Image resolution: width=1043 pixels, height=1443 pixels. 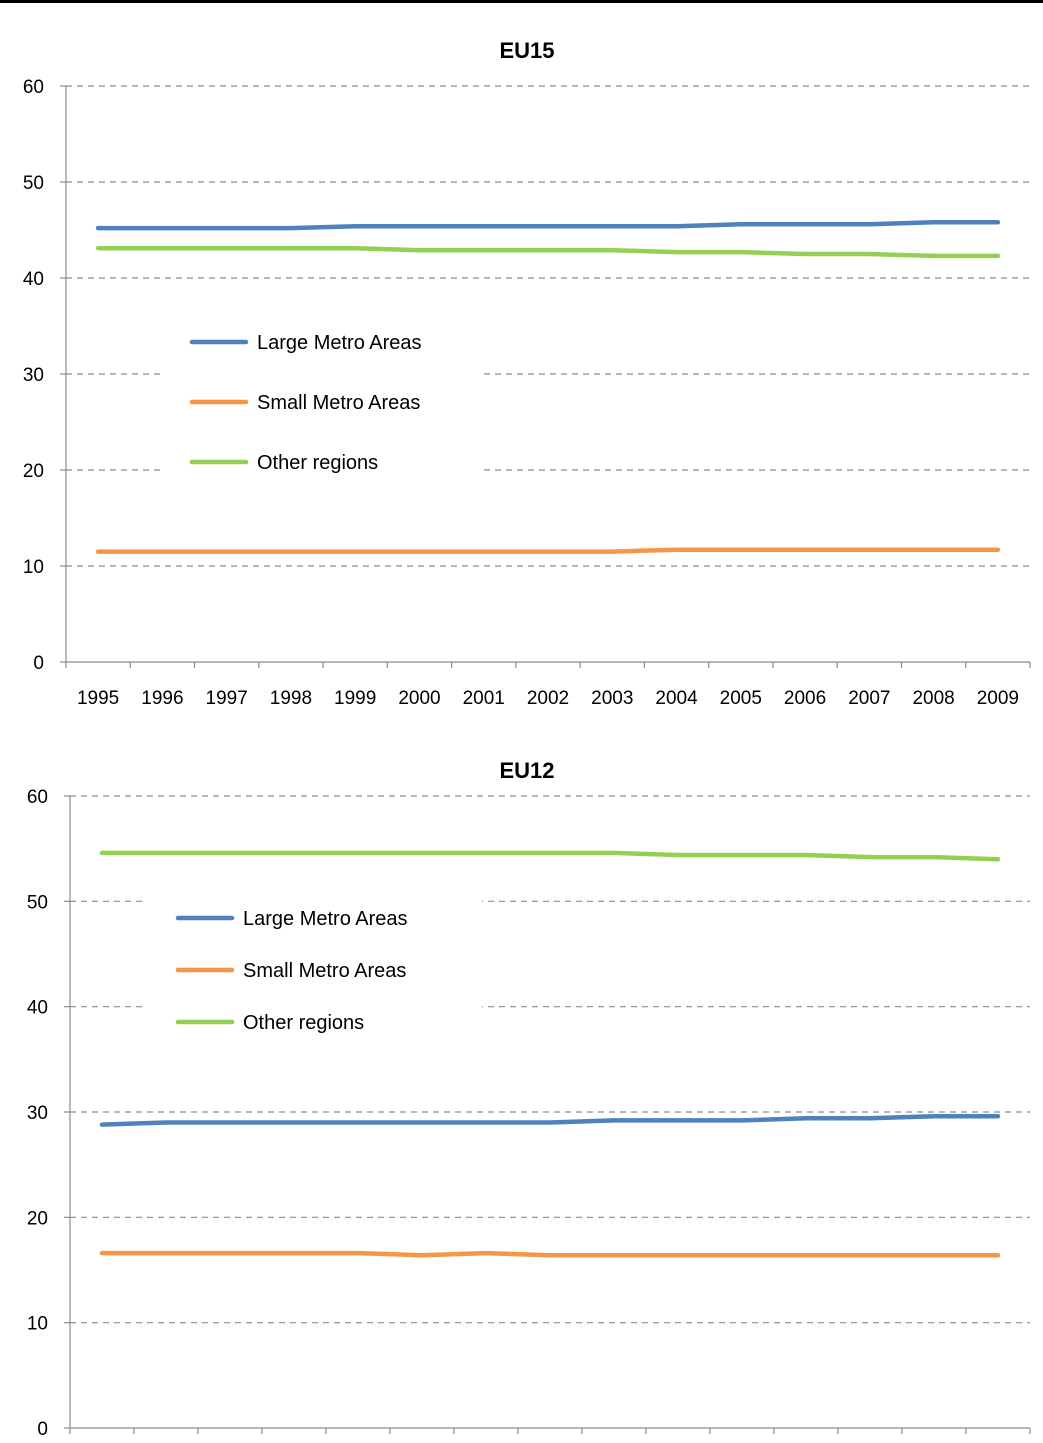 I want to click on x-tick-label: 2004, so click(x=676, y=698).